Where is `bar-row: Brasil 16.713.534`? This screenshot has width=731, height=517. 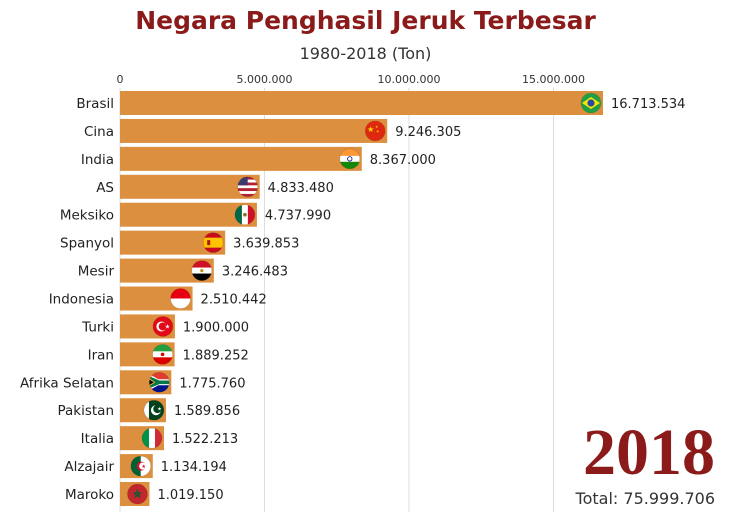
bar-row: Brasil 16.713.534 is located at coordinates (380, 103).